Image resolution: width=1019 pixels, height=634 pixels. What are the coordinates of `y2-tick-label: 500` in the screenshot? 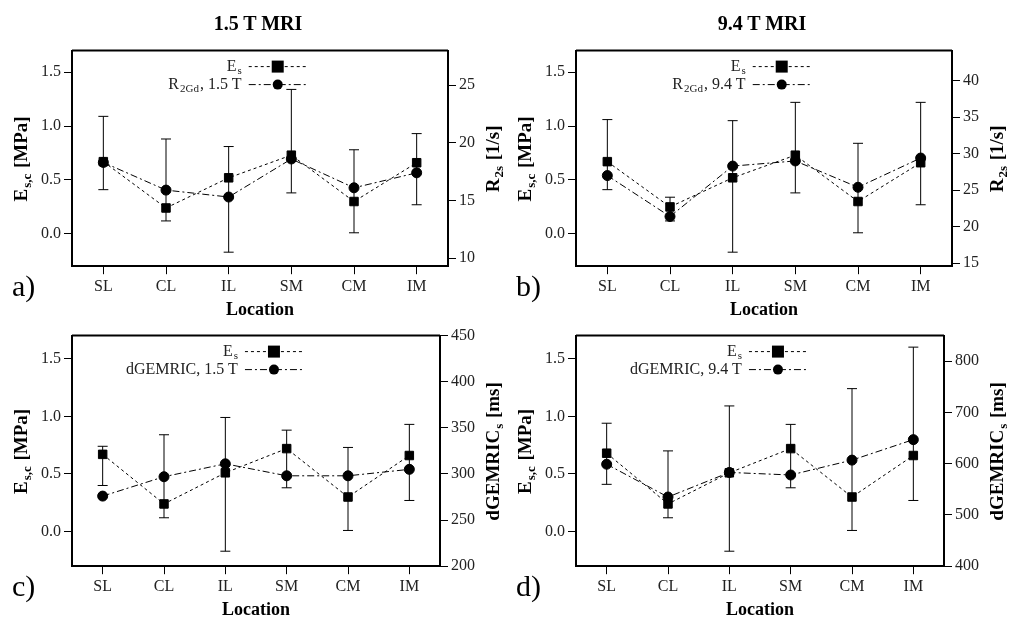 It's located at (967, 514).